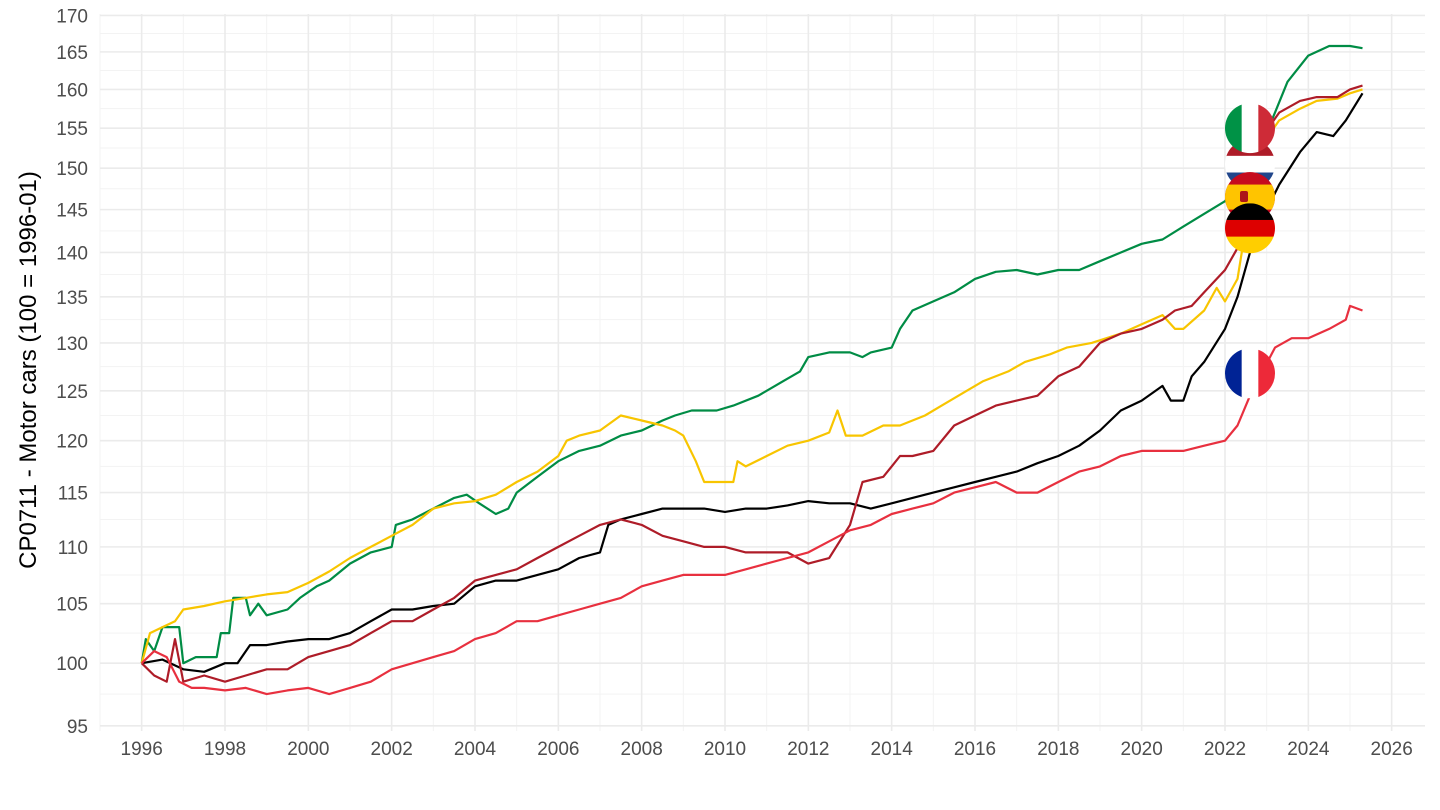 The height and width of the screenshot is (810, 1440). Describe the element at coordinates (808, 749) in the screenshot. I see `x-tick-label: 2012` at that location.